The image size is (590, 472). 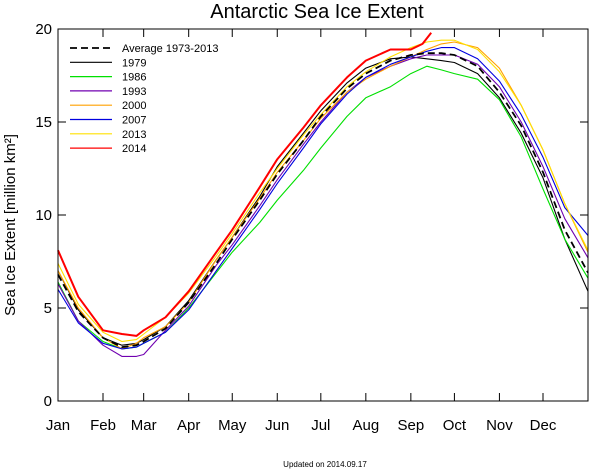 What do you see at coordinates (188, 425) in the screenshot?
I see `x-tick-label-3: Apr` at bounding box center [188, 425].